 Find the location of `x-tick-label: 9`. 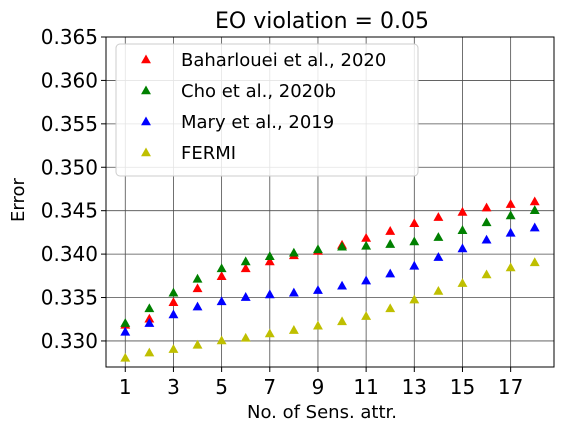

x-tick-label: 9 is located at coordinates (318, 387).